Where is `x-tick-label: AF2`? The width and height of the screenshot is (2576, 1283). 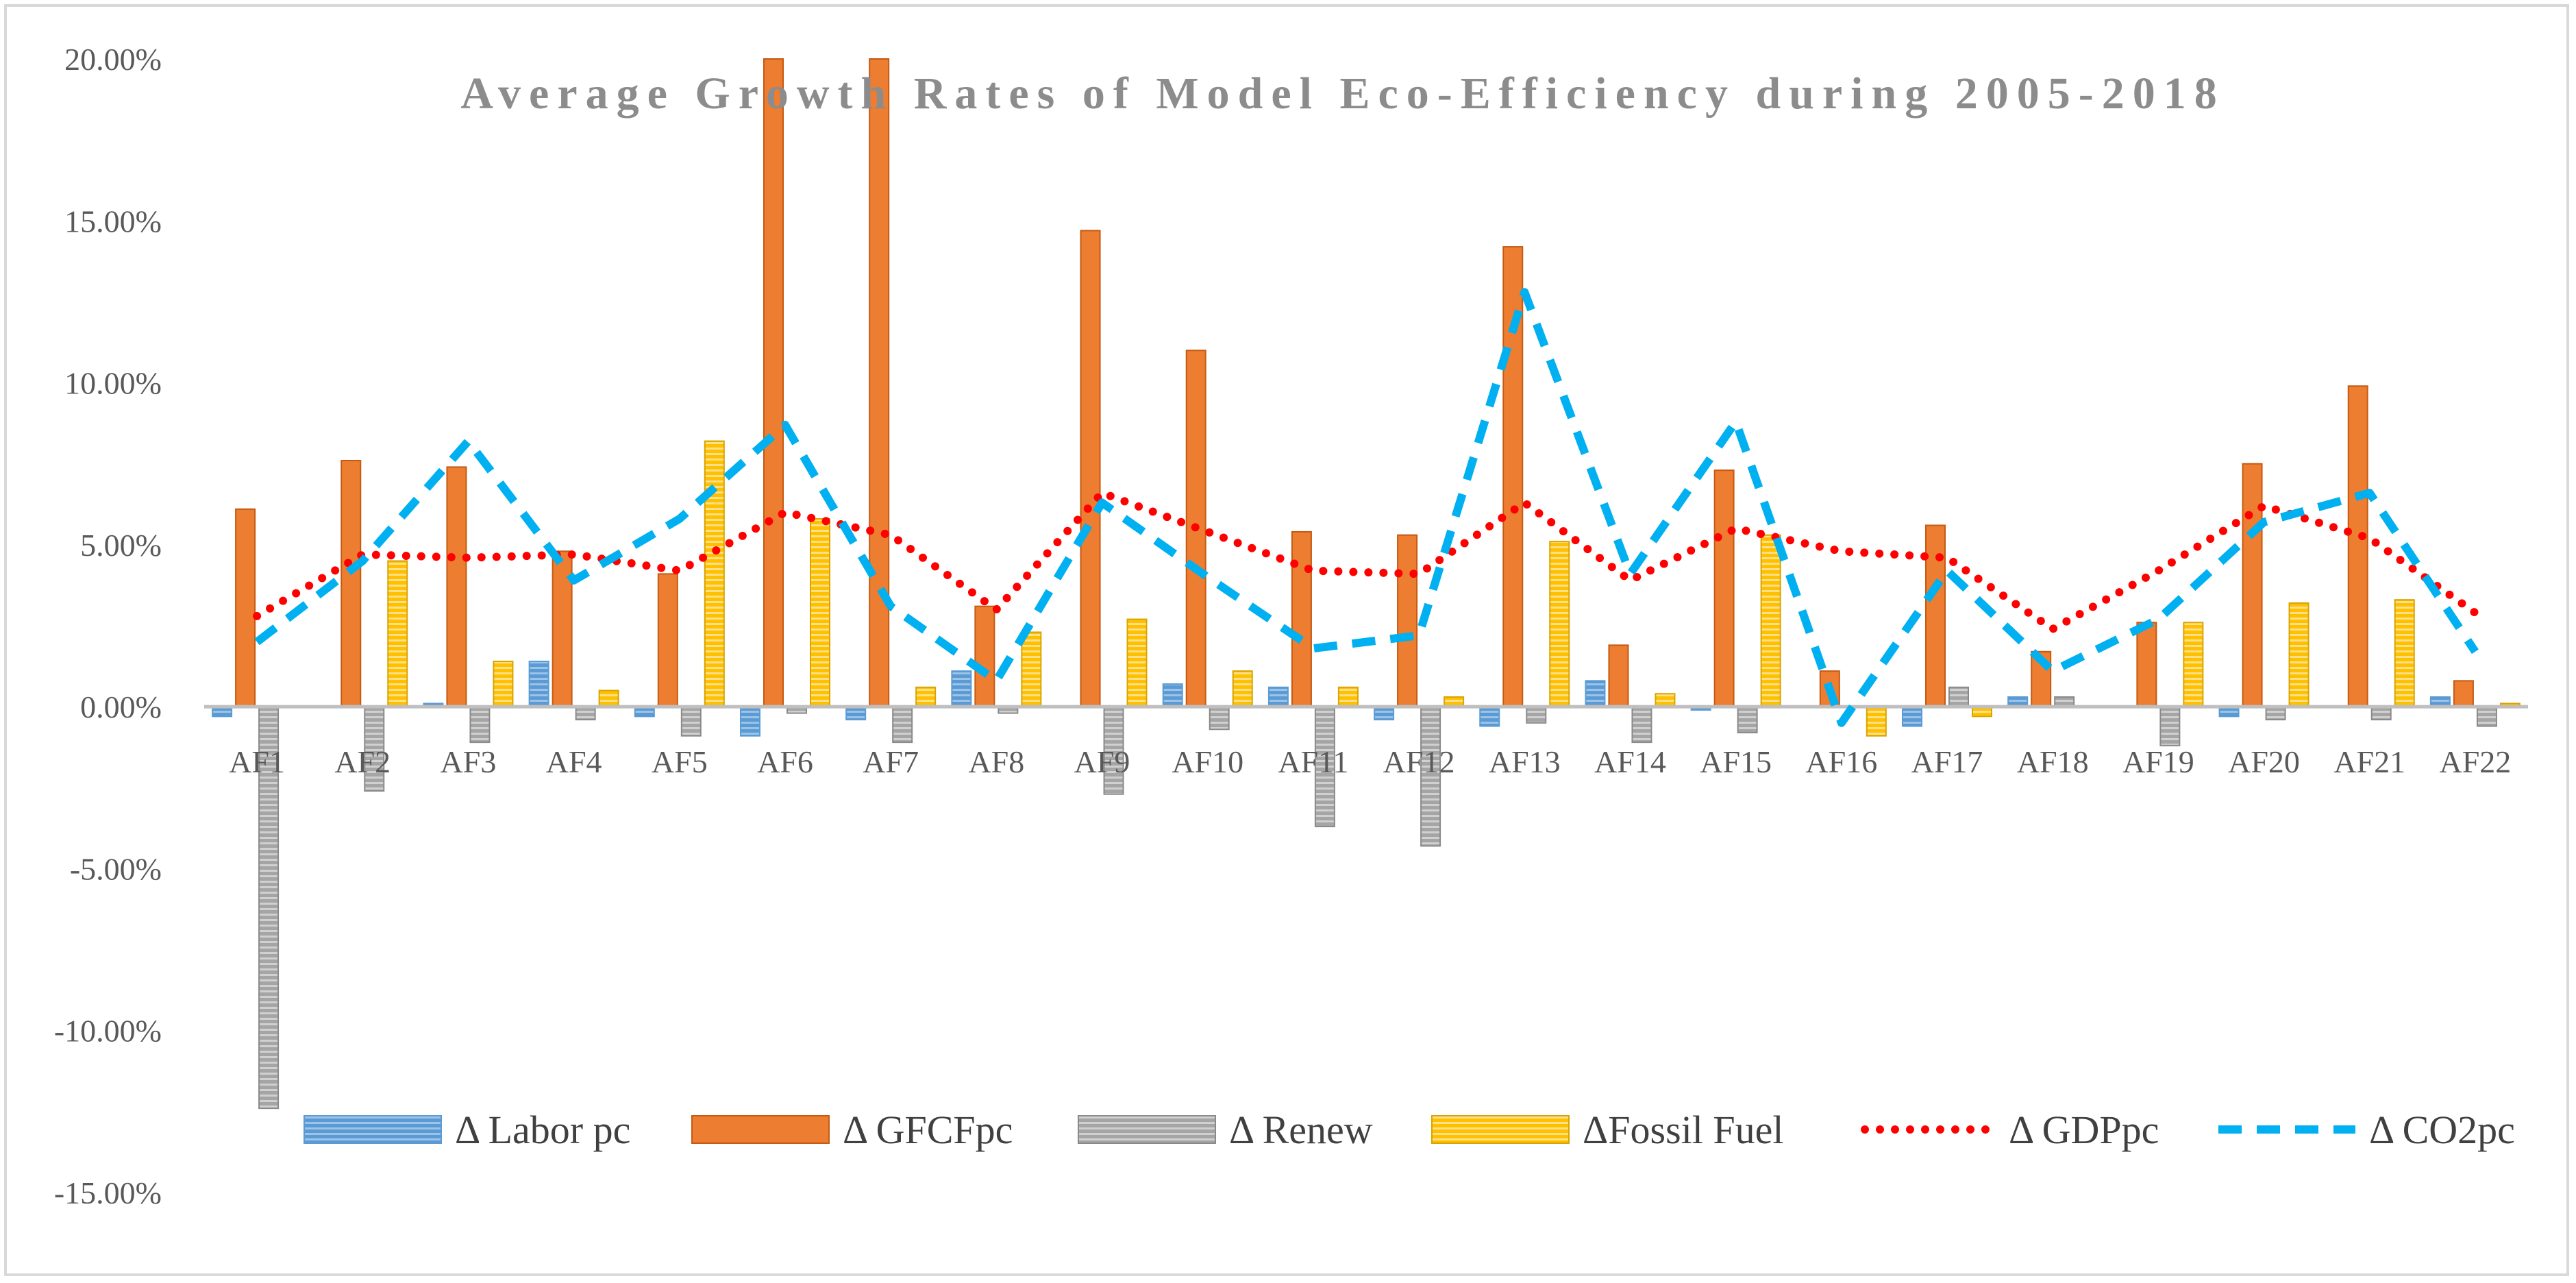
x-tick-label: AF2 is located at coordinates (362, 761).